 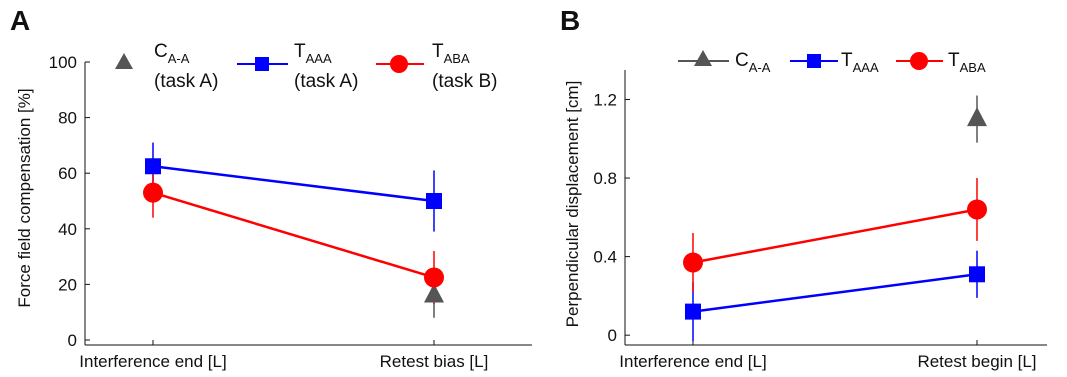 I want to click on panel-a-x-tick-label: Retest bias [L], so click(x=434, y=361).